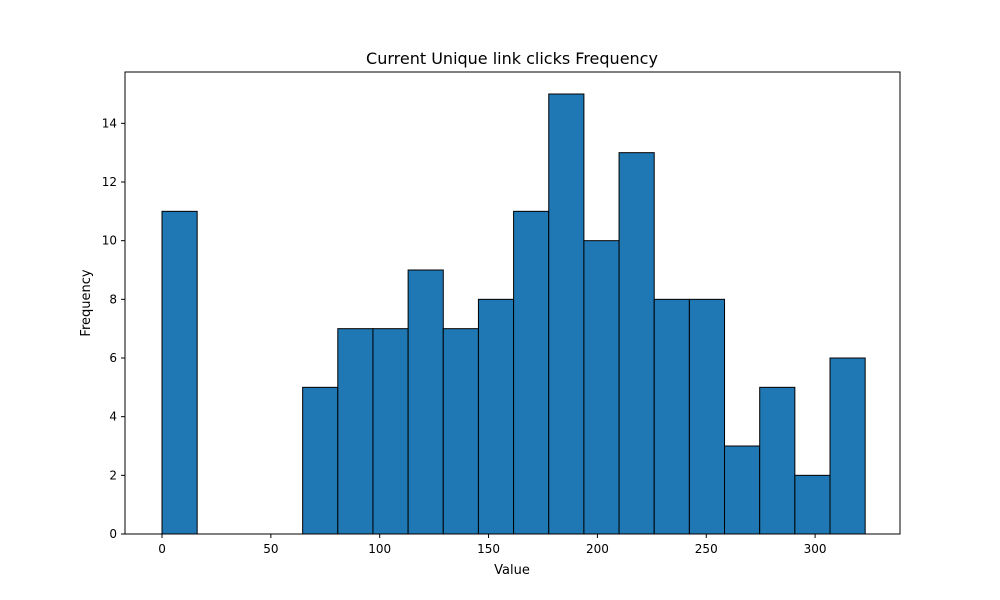  I want to click on y-tick-label: 8, so click(113, 299).